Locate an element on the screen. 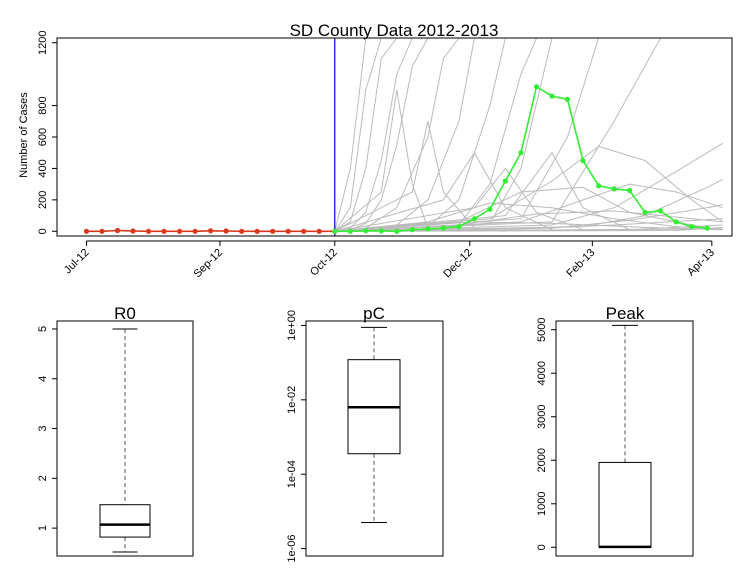 The image size is (750, 586). x-axis: Jul-12 Sep-12 Oct-12 Dec-12 Feb-13 Apr-13 is located at coordinates (389, 260).